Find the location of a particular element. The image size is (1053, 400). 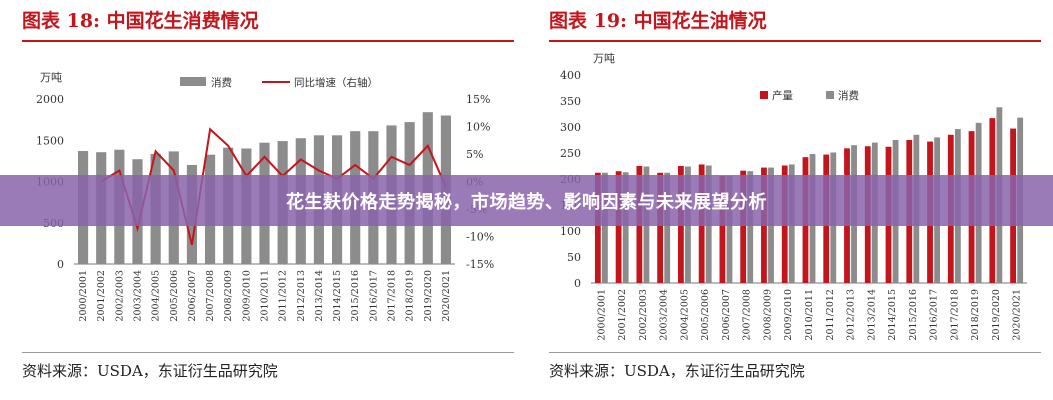

y2-tick-label: -10% is located at coordinates (480, 237).